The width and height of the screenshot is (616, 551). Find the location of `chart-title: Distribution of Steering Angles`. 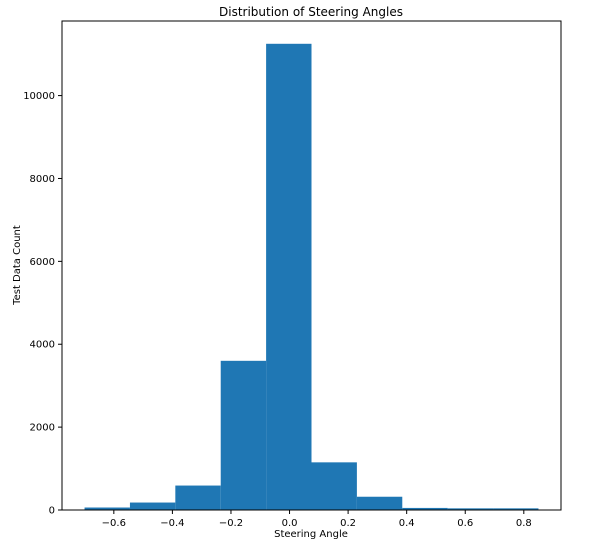

chart-title: Distribution of Steering Angles is located at coordinates (311, 12).